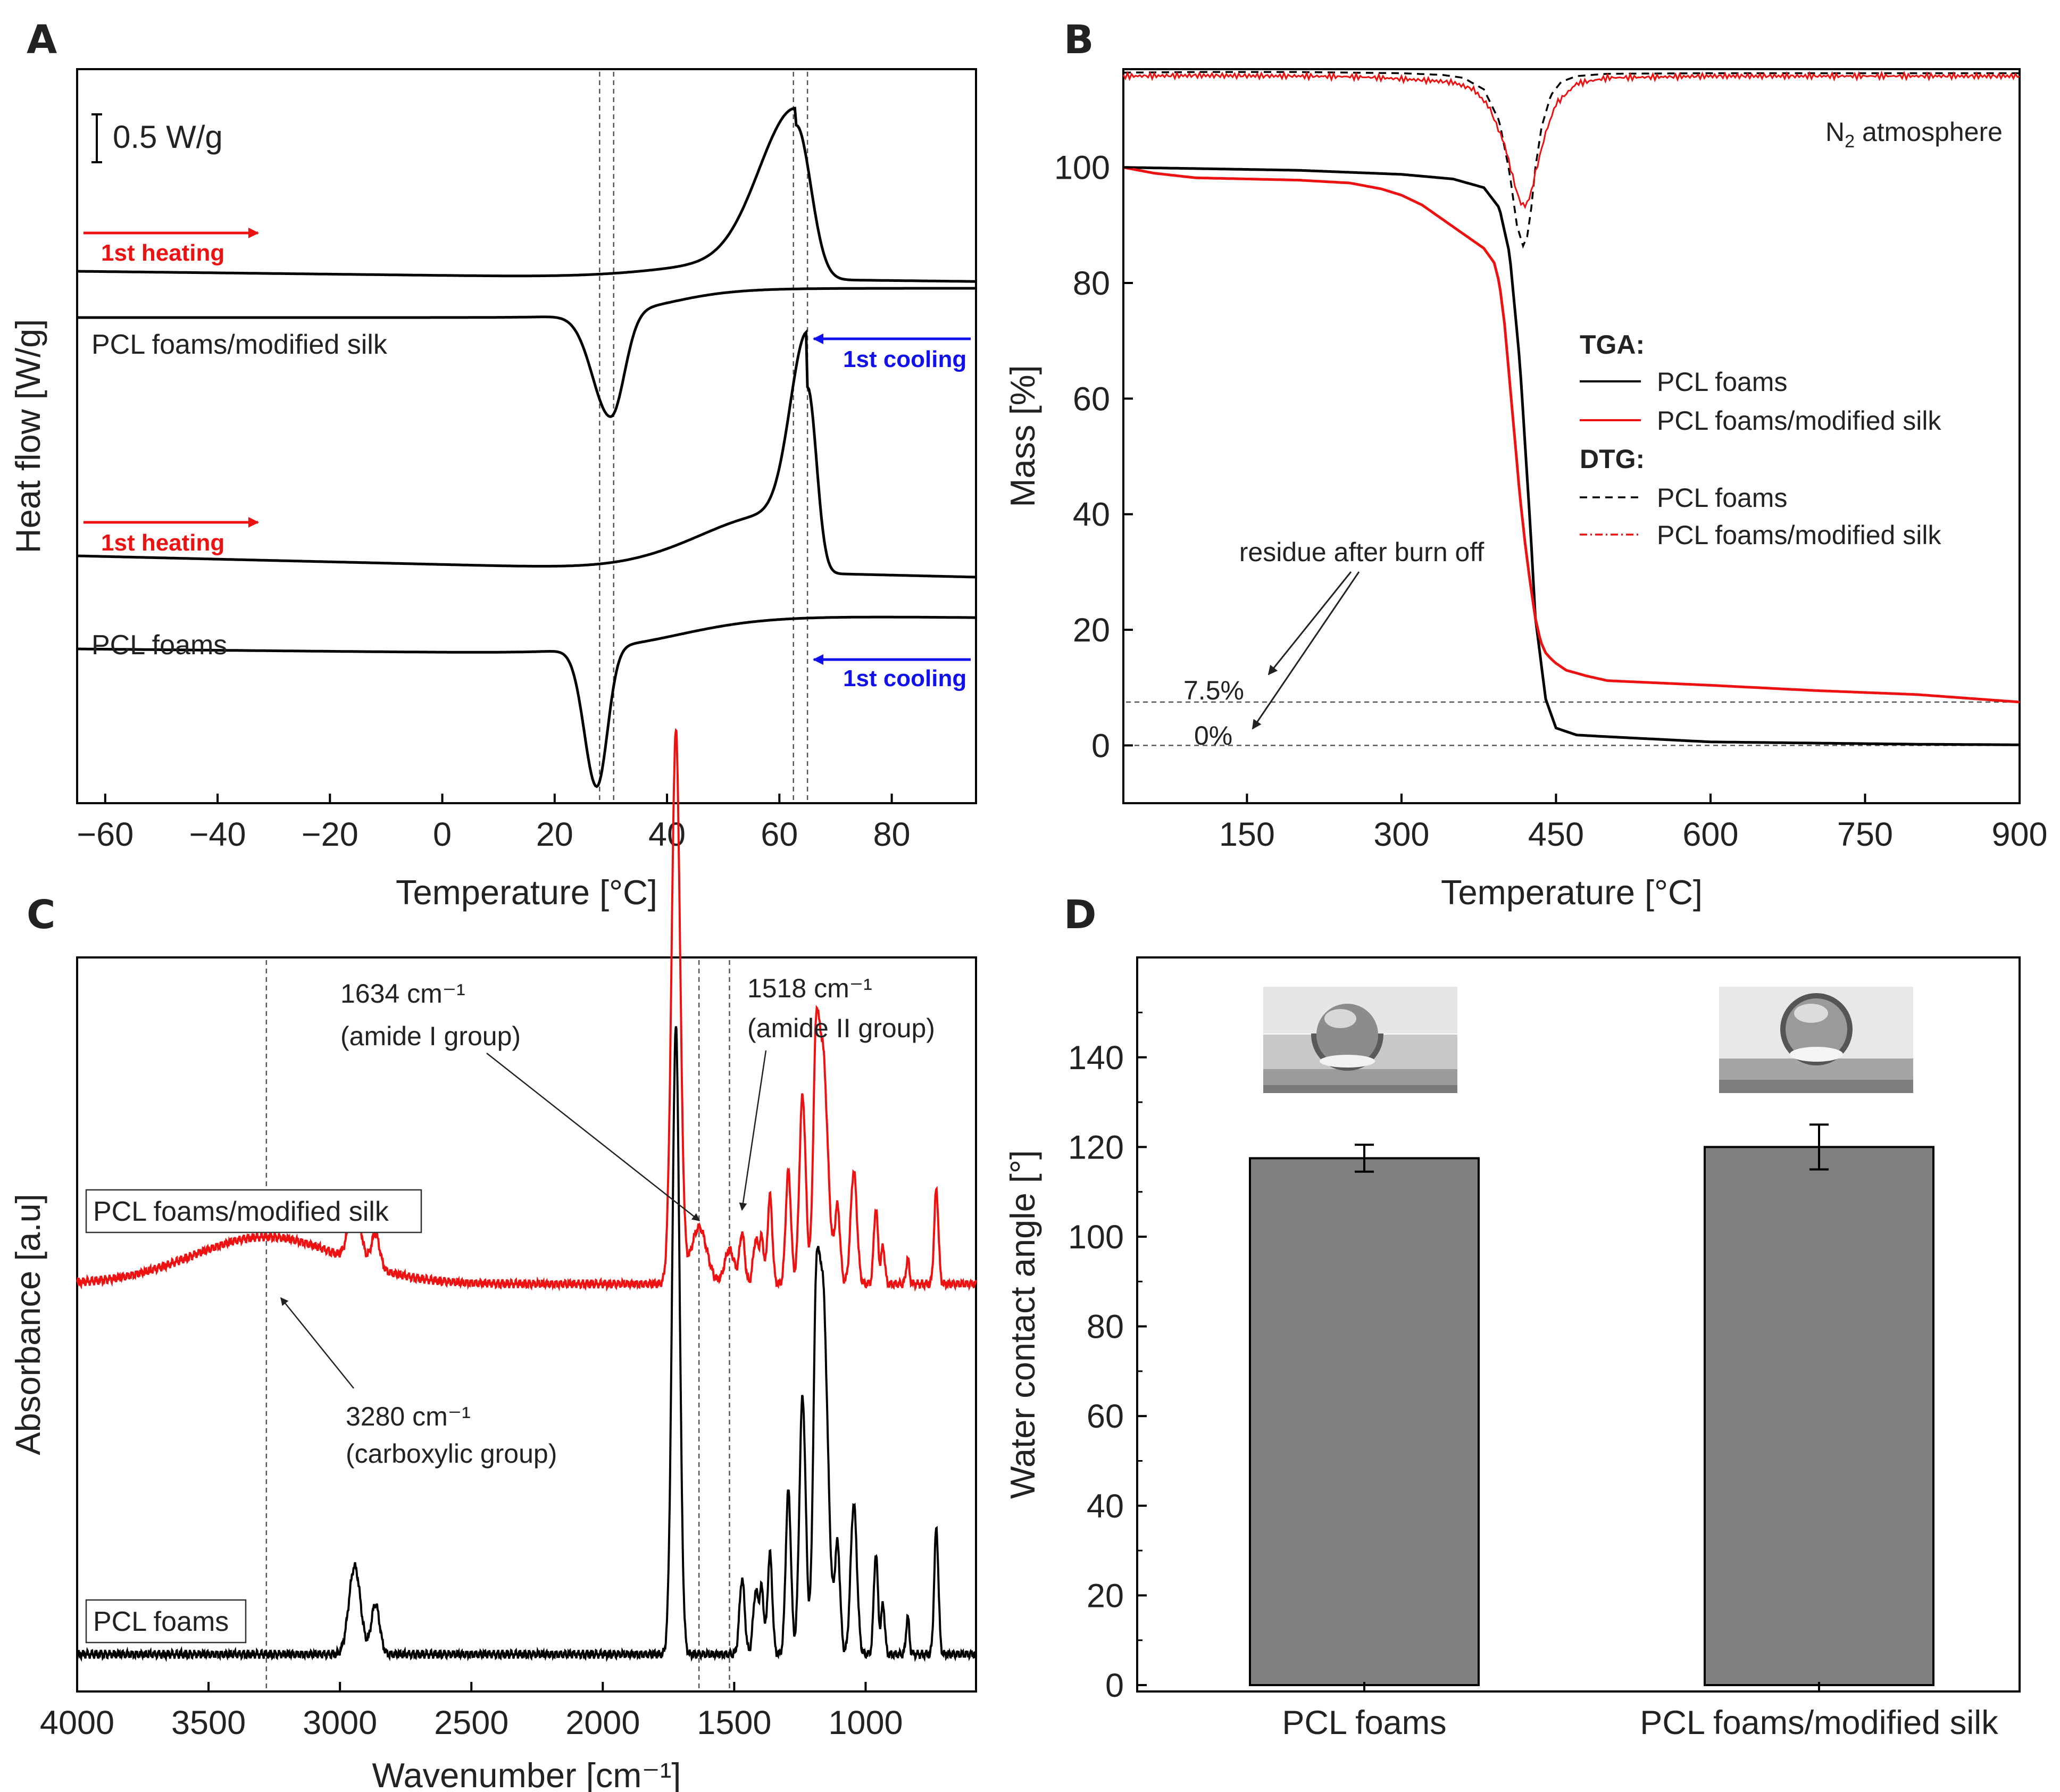 This screenshot has width=2060, height=1792. What do you see at coordinates (1799, 535) in the screenshot?
I see `legend-dtg-silk: PCL foams/modified silk` at bounding box center [1799, 535].